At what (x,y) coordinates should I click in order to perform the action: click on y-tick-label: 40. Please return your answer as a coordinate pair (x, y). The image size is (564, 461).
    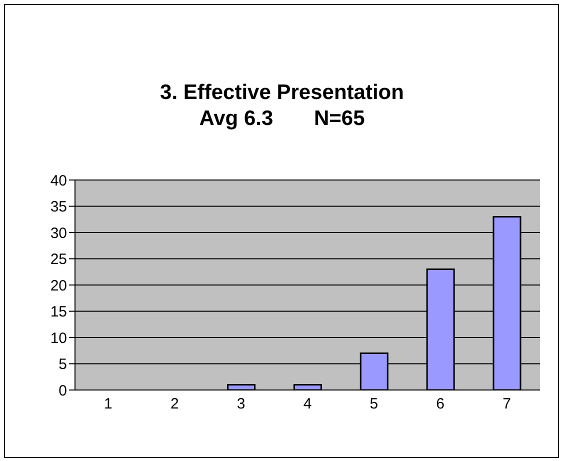
    Looking at the image, I should click on (58, 181).